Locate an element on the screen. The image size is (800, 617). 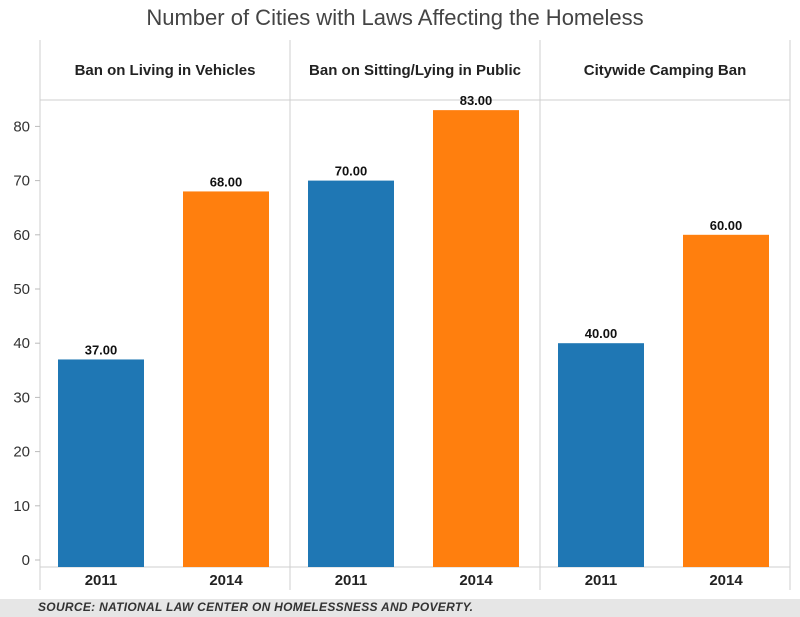
y-tick-label: 20 is located at coordinates (21, 452).